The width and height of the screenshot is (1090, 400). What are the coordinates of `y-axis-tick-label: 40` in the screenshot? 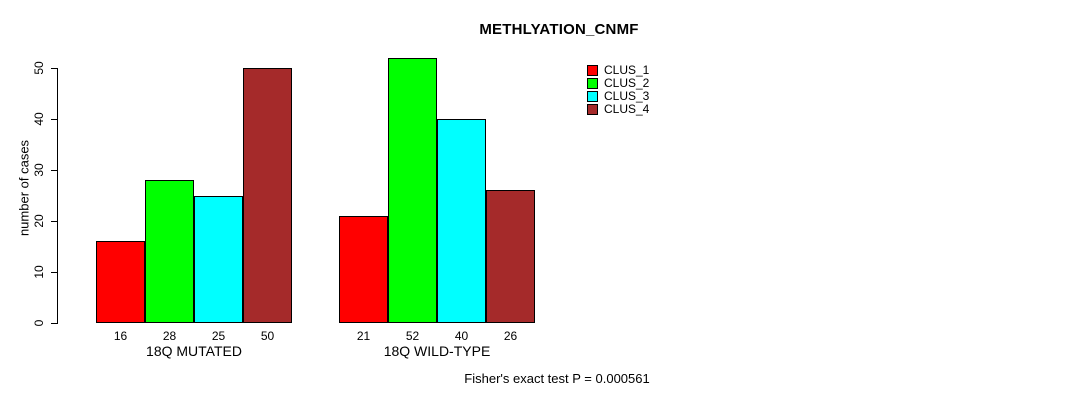 It's located at (39, 119).